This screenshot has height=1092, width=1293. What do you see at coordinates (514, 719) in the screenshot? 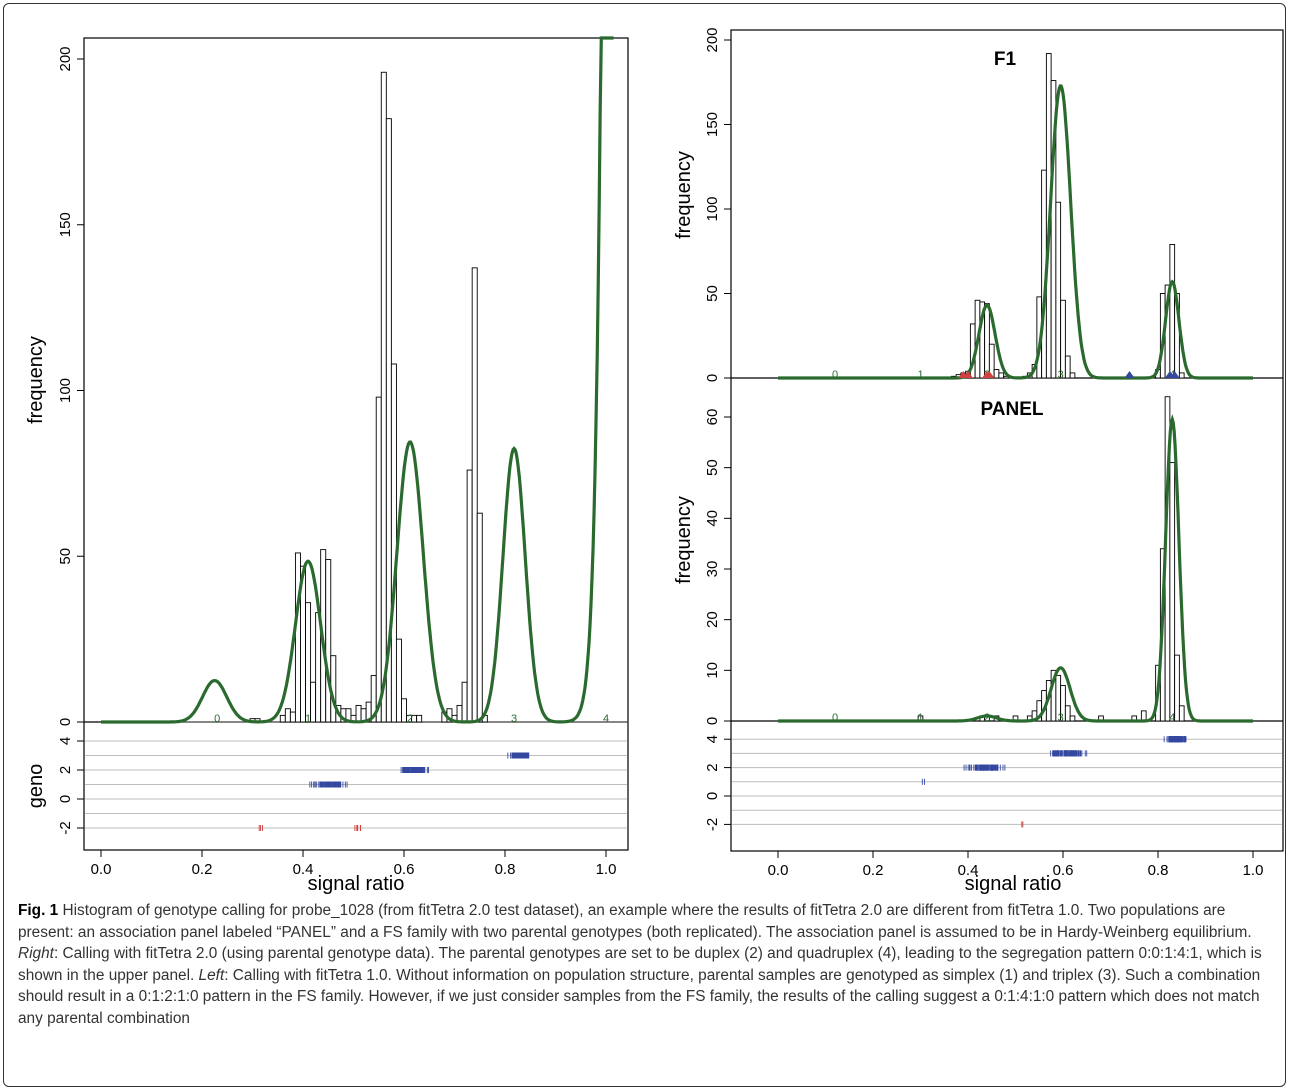
I see `left-class-label: 3` at bounding box center [514, 719].